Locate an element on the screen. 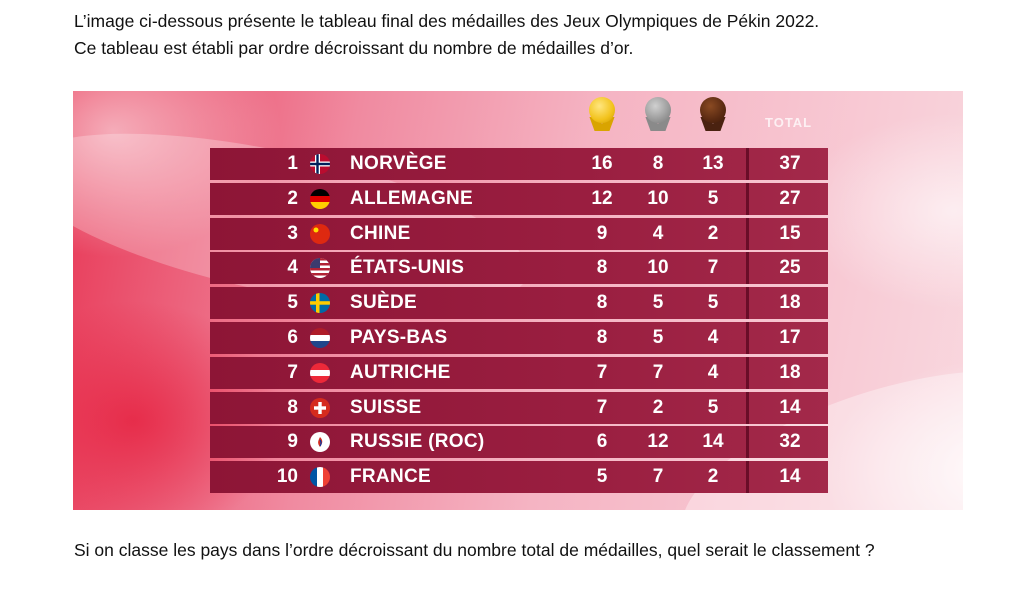 The width and height of the screenshot is (1024, 595). total-count-cell: 27 is located at coordinates (790, 198).